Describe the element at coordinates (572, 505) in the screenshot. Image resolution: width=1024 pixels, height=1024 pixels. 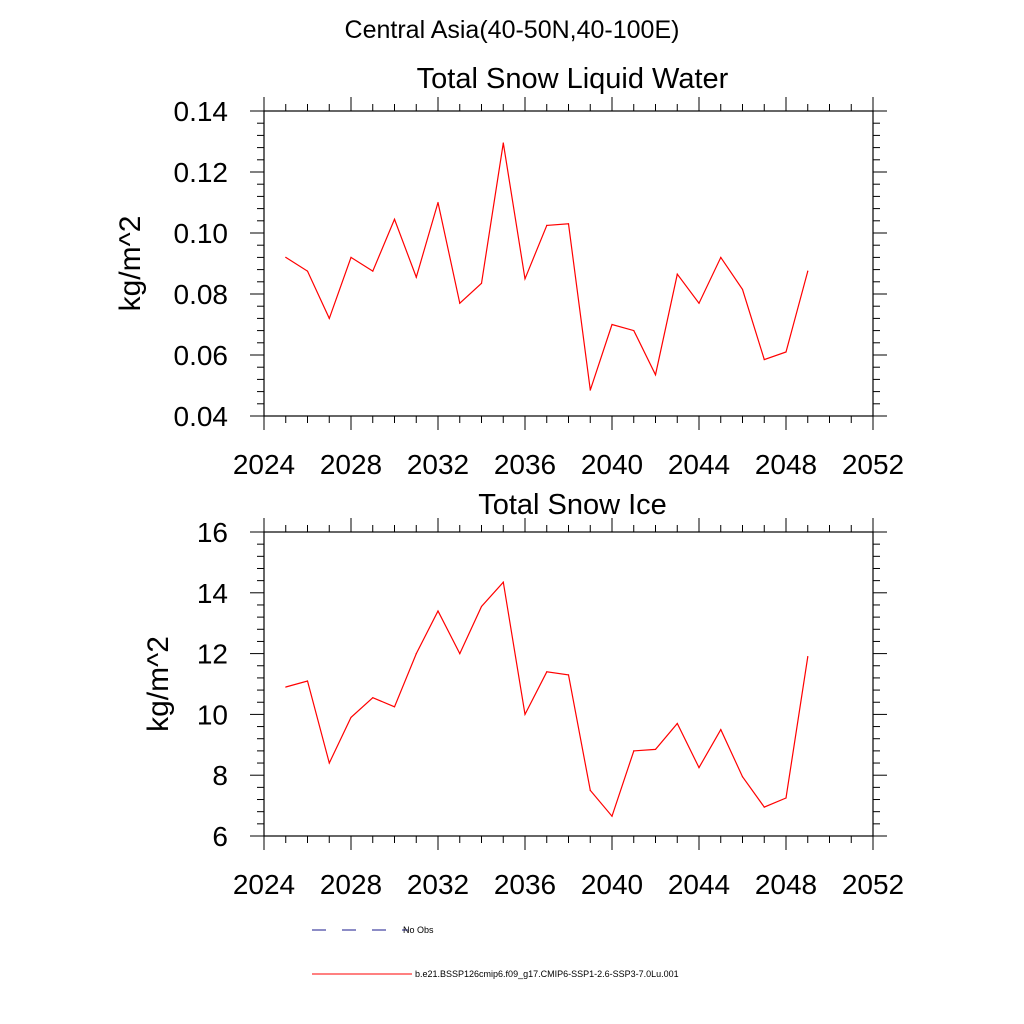
I see `snow-ice-title: Total Snow Ice` at that location.